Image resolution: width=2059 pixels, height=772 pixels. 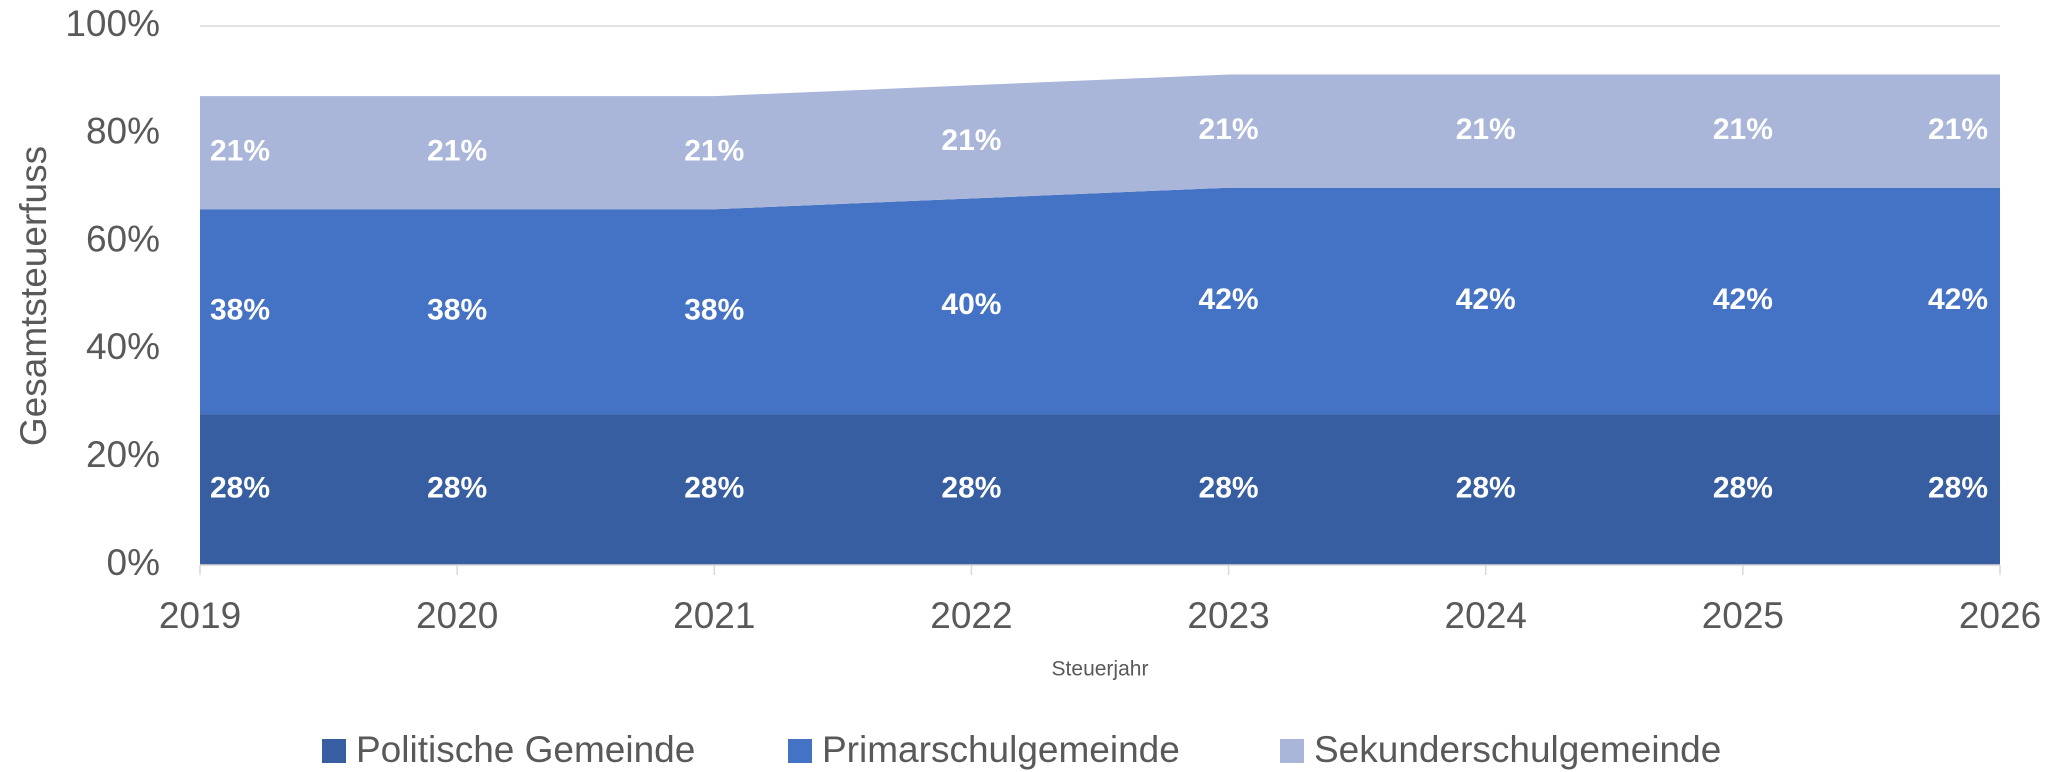 I want to click on x-tick-label: 2023, so click(x=1228, y=615).